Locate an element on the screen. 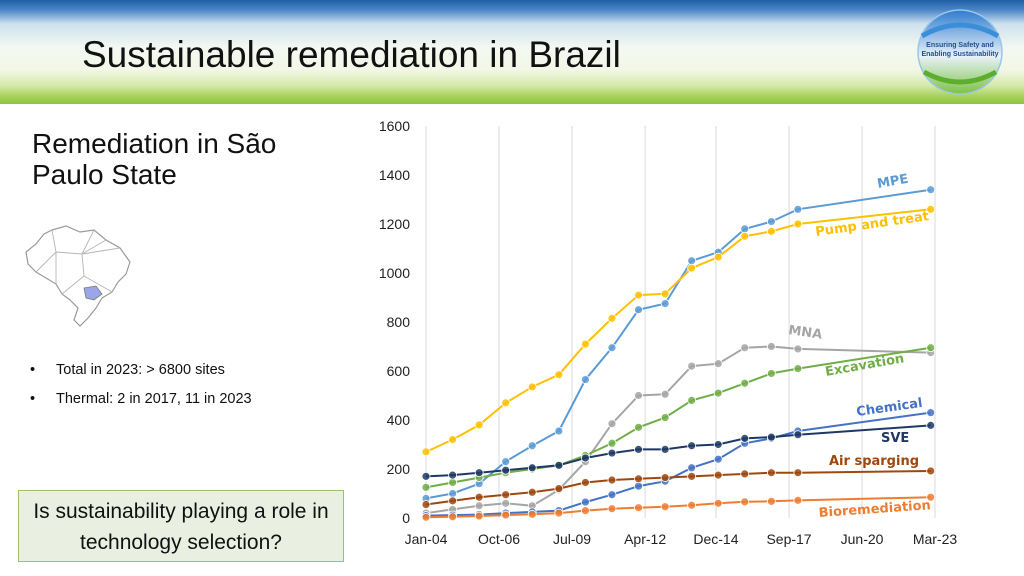 The width and height of the screenshot is (1024, 576). x-tick-label: Mar-23 is located at coordinates (935, 539).